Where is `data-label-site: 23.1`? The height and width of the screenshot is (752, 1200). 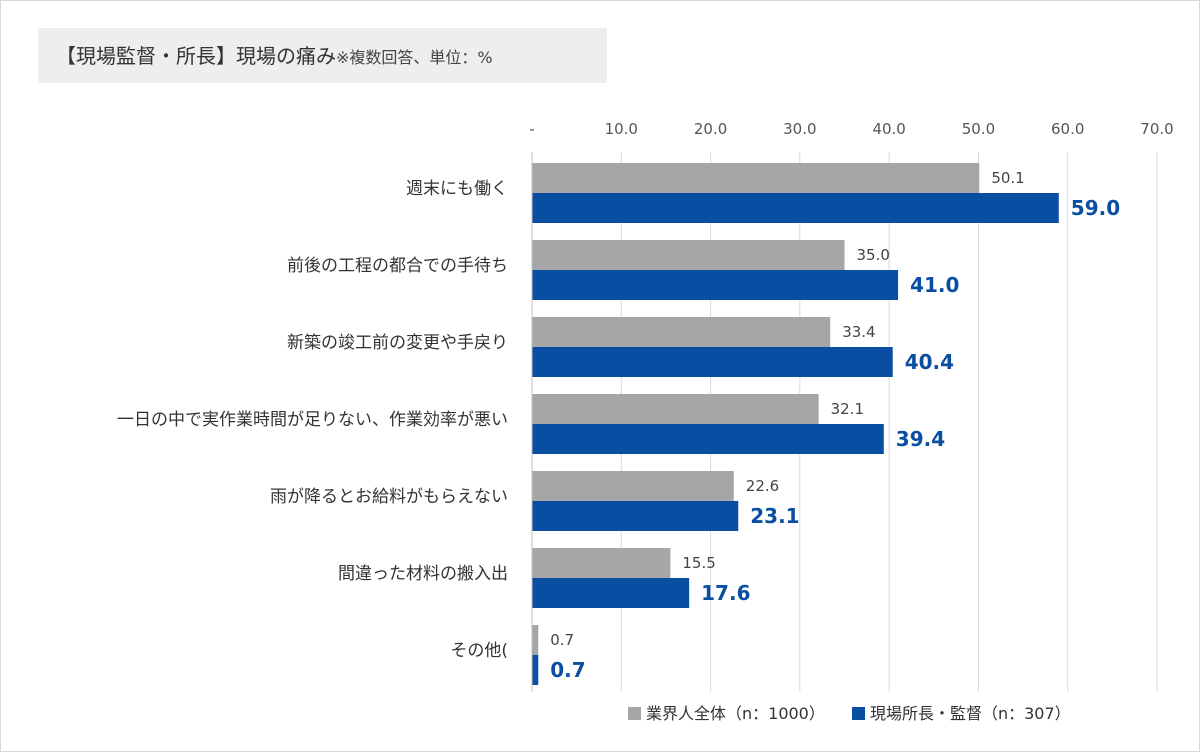
data-label-site: 23.1 is located at coordinates (774, 516).